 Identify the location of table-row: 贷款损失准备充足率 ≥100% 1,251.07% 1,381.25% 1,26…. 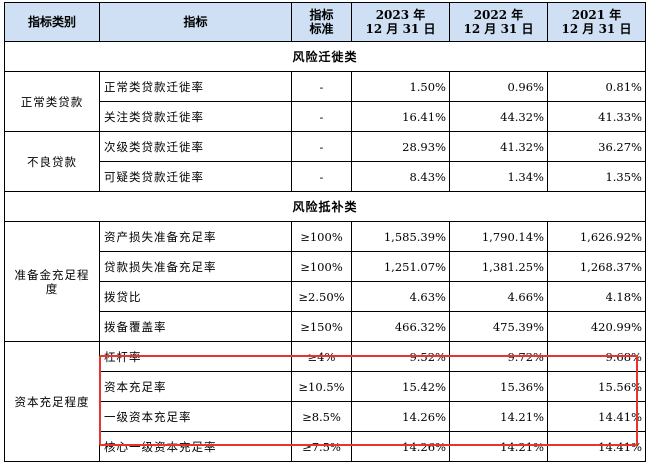
(325, 266).